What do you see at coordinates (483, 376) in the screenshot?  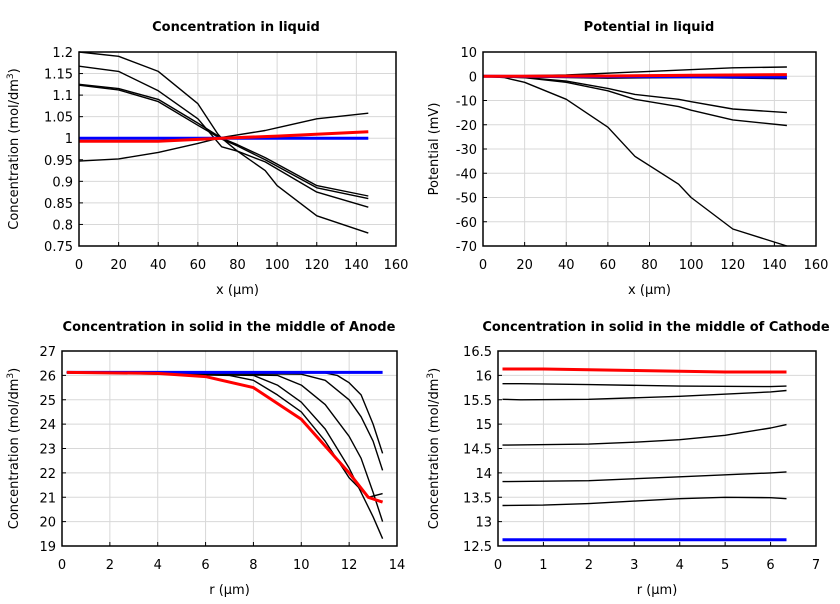 I see `y-tick-label: 16` at bounding box center [483, 376].